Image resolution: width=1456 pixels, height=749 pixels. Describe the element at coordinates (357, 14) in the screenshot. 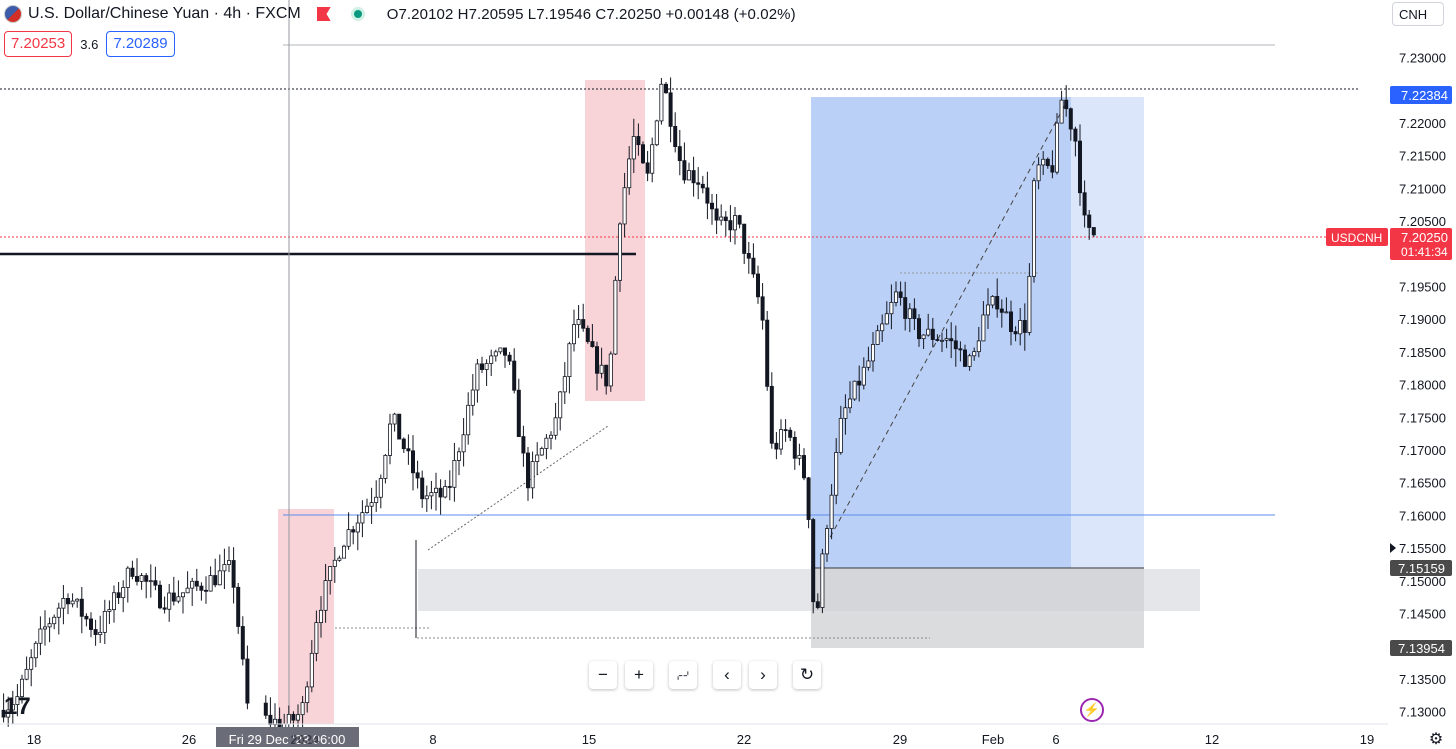

I see `market-open-icon` at that location.